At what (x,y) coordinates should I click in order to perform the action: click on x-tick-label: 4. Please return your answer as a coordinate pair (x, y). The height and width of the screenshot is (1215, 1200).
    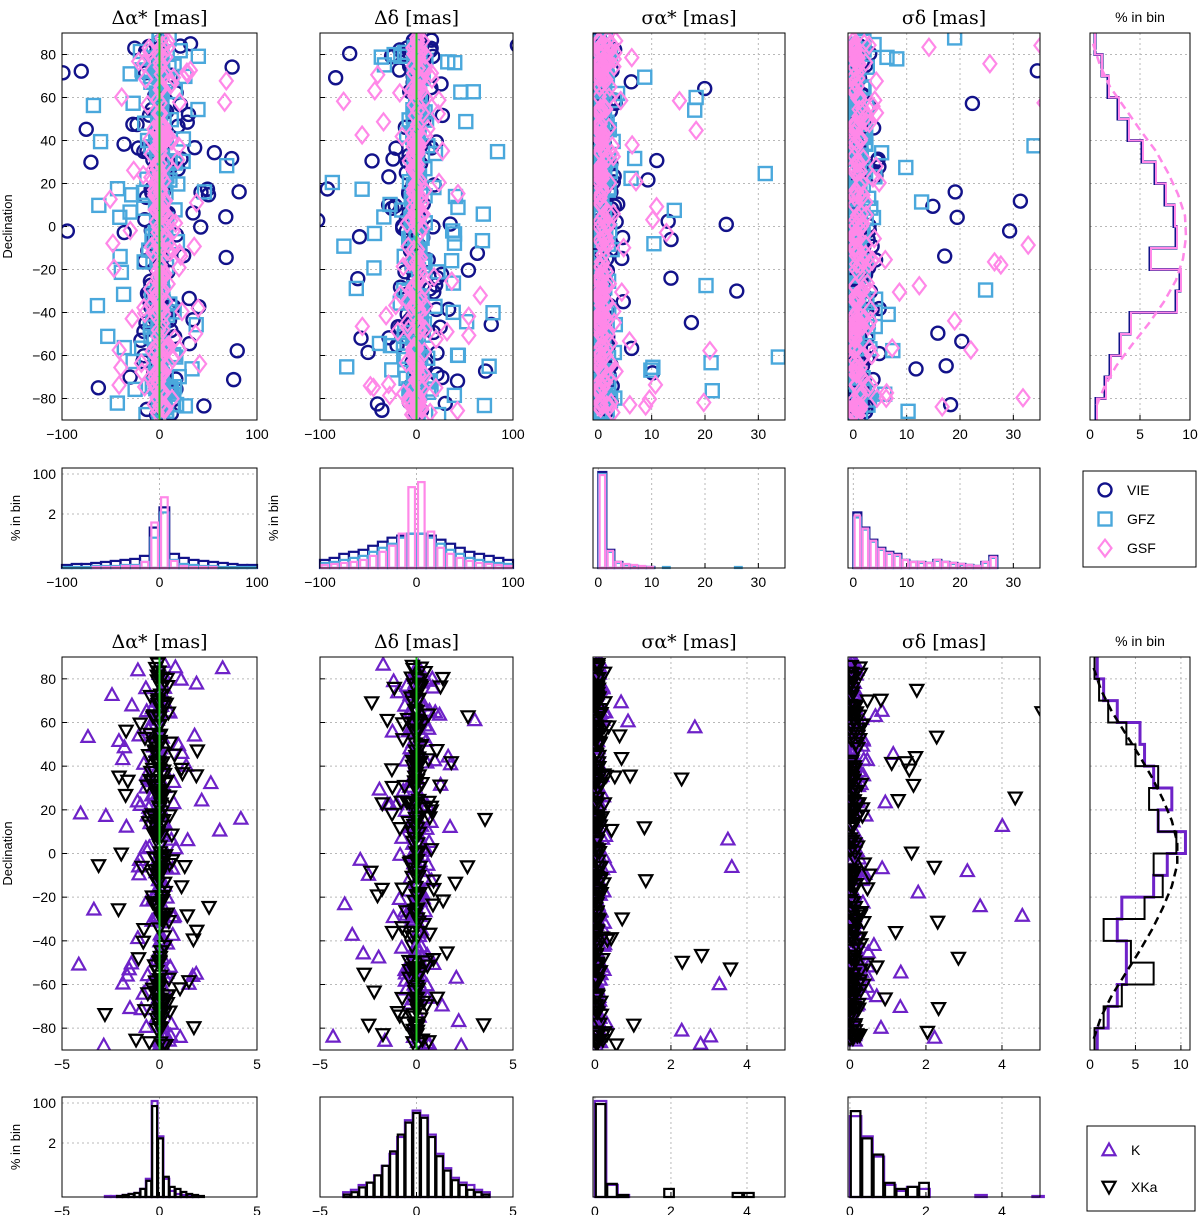
    Looking at the image, I should click on (747, 1064).